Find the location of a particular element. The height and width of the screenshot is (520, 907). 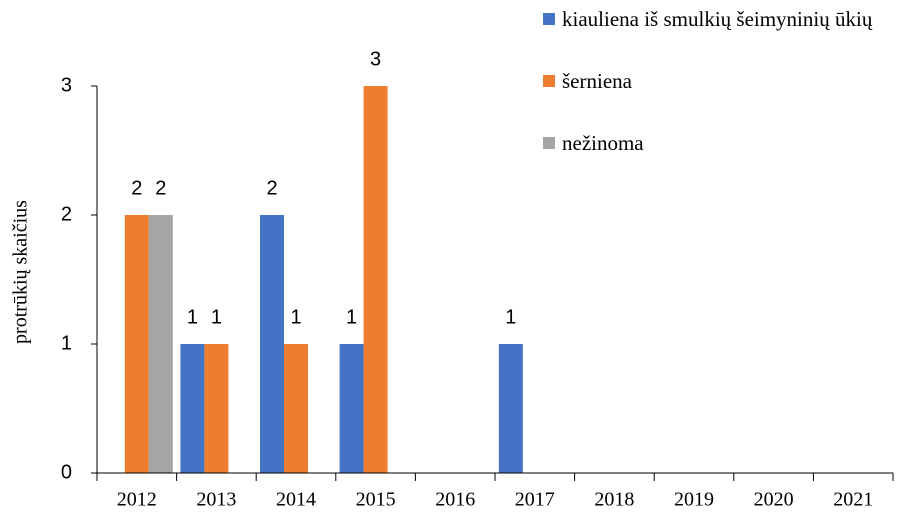

x-tick-label: 2019 is located at coordinates (694, 500).